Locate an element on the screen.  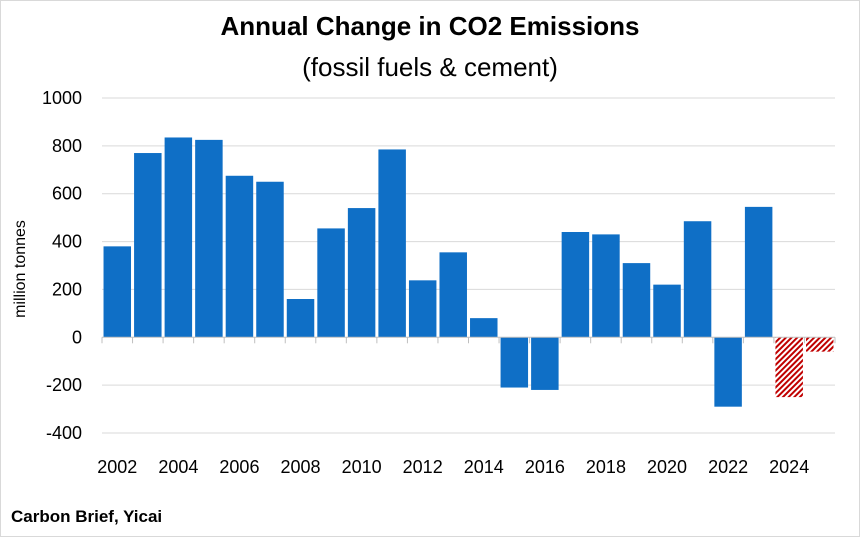
bar-2014 is located at coordinates (484, 328).